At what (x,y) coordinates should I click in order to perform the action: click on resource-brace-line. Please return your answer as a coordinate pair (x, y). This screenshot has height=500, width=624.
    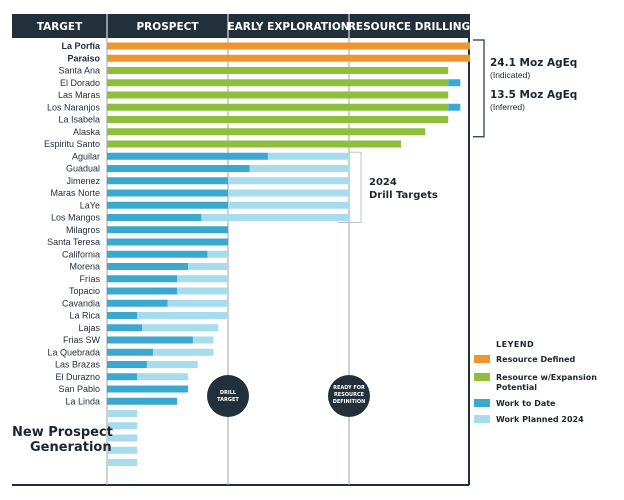
    Looking at the image, I should click on (479, 88).